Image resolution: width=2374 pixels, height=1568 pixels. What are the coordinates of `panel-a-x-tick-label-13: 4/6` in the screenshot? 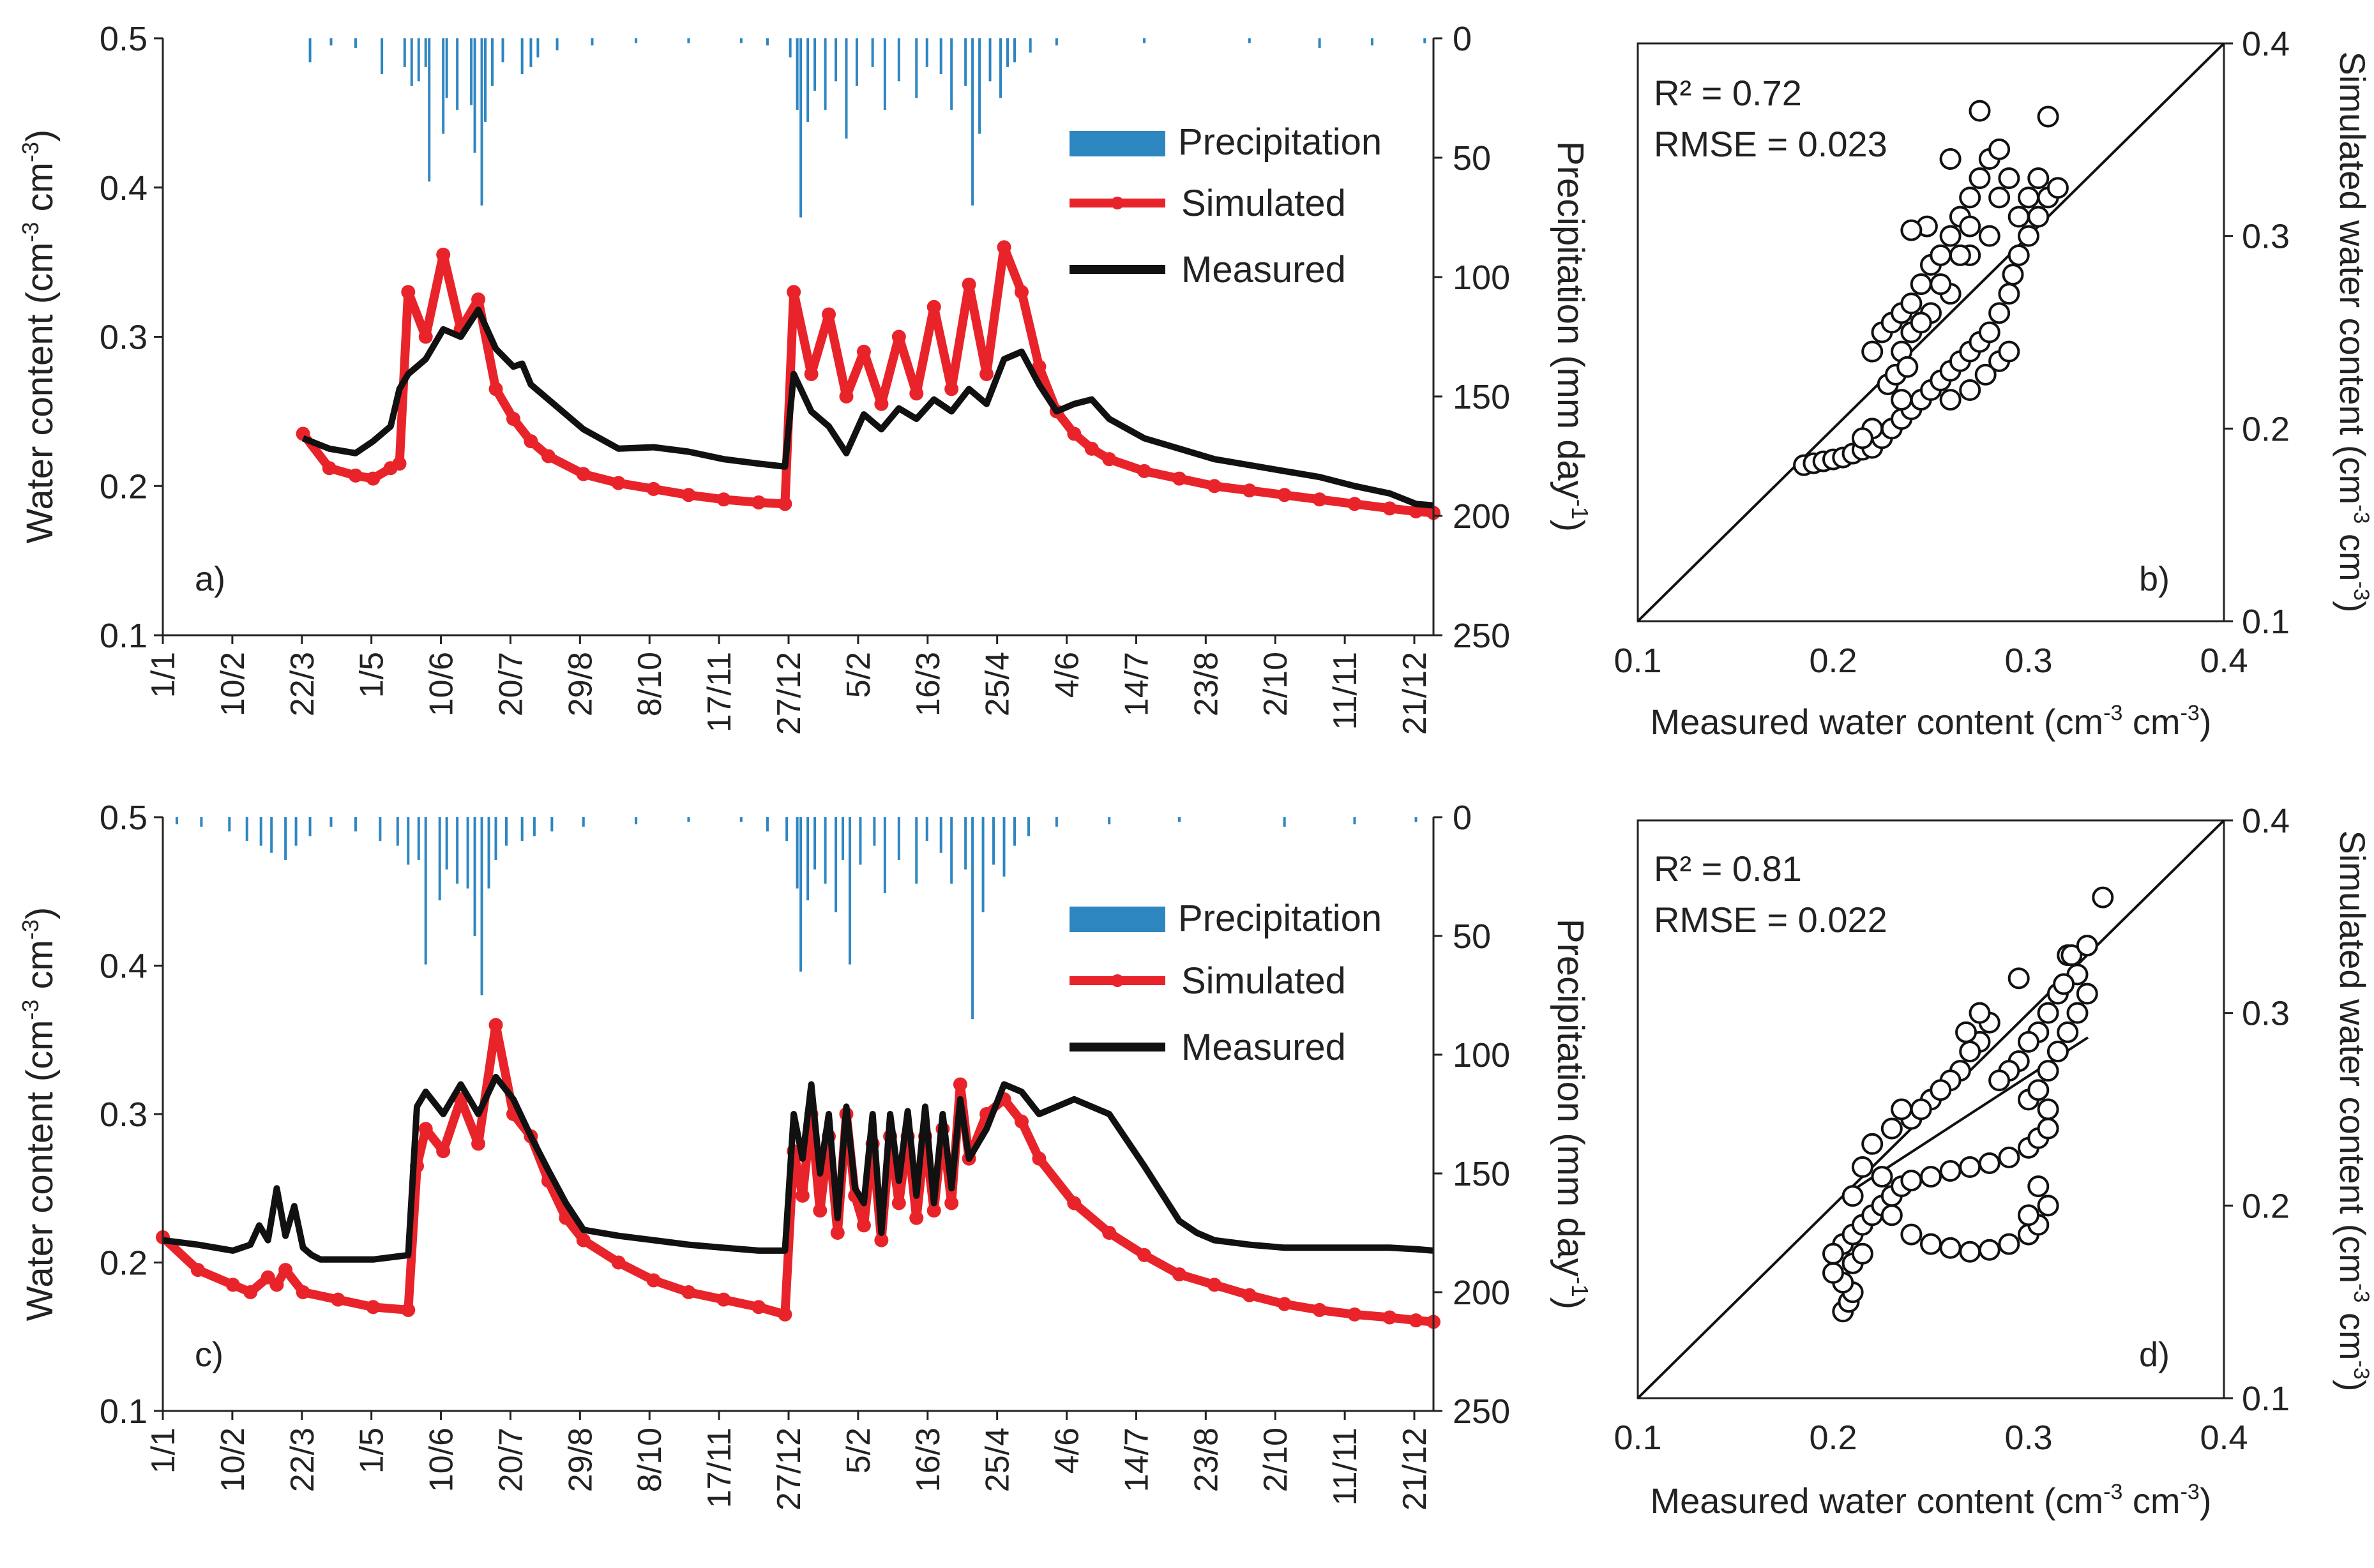 It's located at (1067, 675).